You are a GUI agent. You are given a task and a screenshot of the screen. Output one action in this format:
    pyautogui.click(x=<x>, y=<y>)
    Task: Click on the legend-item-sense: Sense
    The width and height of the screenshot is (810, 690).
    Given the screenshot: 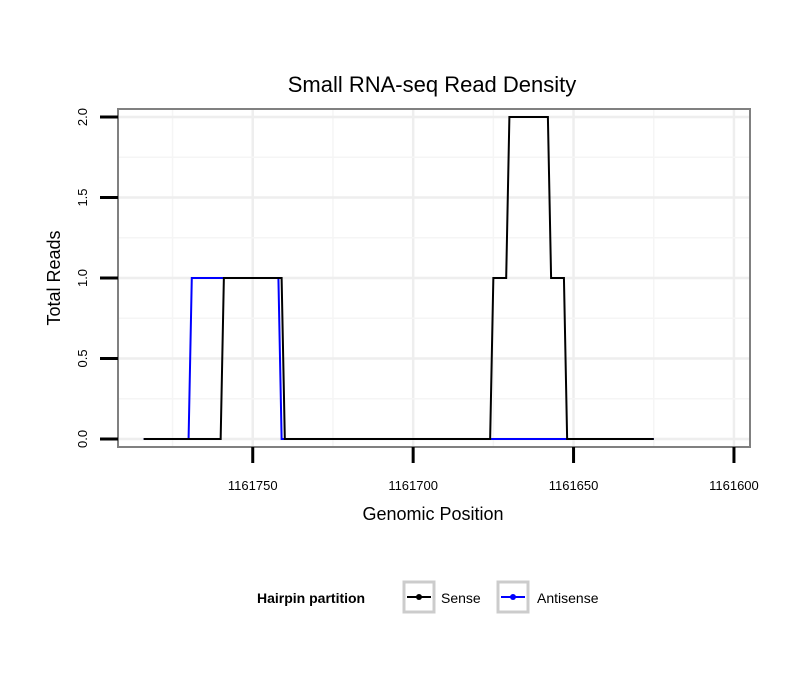 What is the action you would take?
    pyautogui.click(x=441, y=597)
    